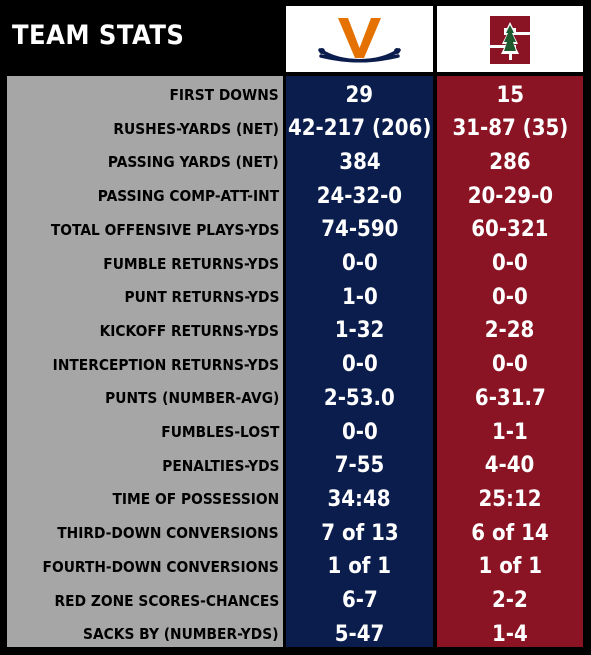  I want to click on stat-label-text: TOTAL OFFENSIVE PLAYS-YDS, so click(164, 229).